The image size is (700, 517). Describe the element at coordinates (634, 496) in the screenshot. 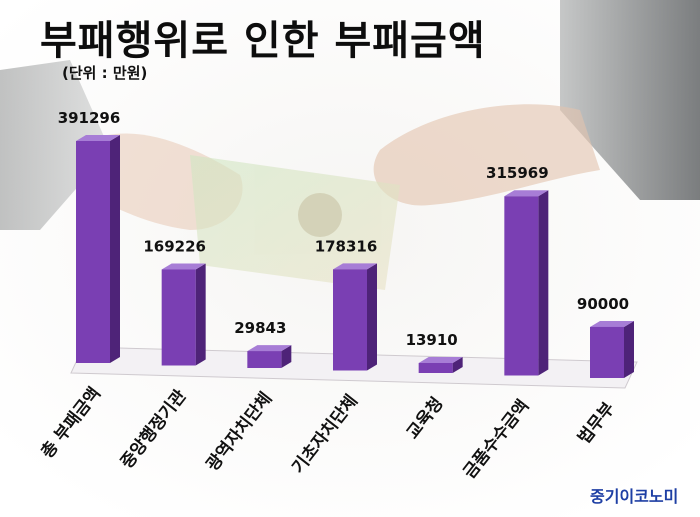

I see `brand-logo-text: 중기이코노미` at that location.